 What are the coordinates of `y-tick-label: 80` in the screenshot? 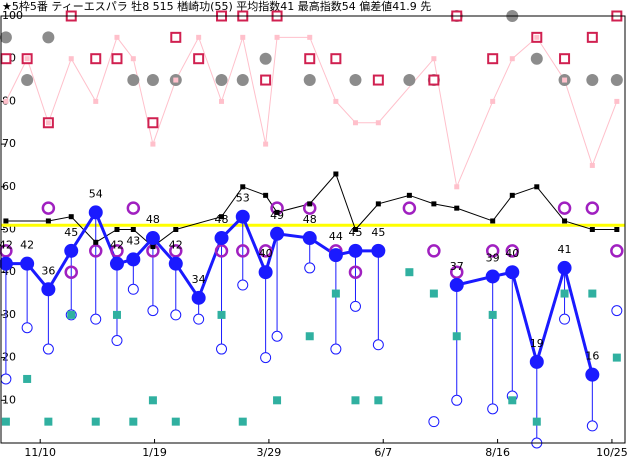 It's located at (9, 100).